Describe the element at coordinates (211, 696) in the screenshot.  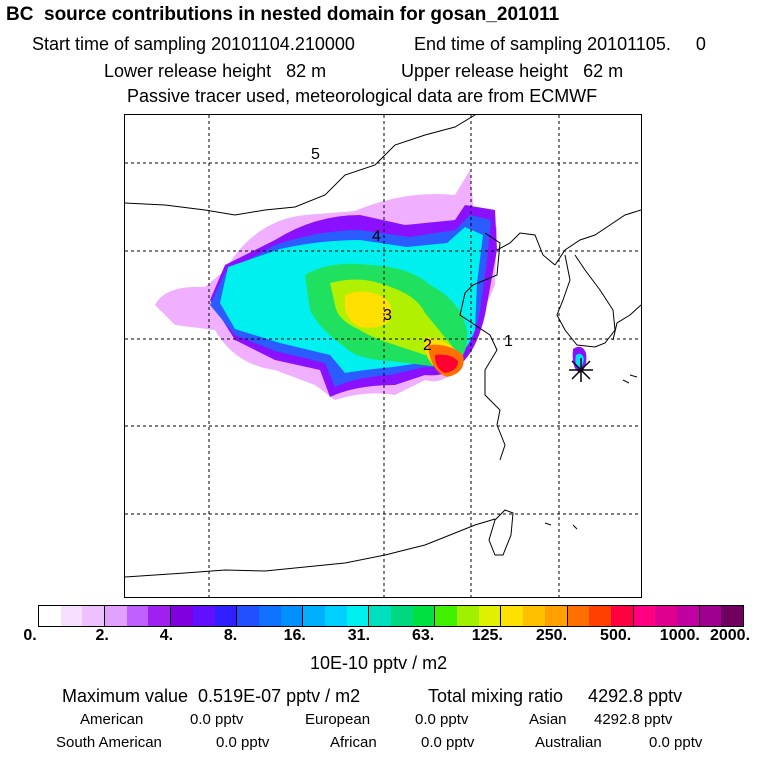
I see `max-value-label: Maximum value 0.519E-07 pptv / m2` at that location.